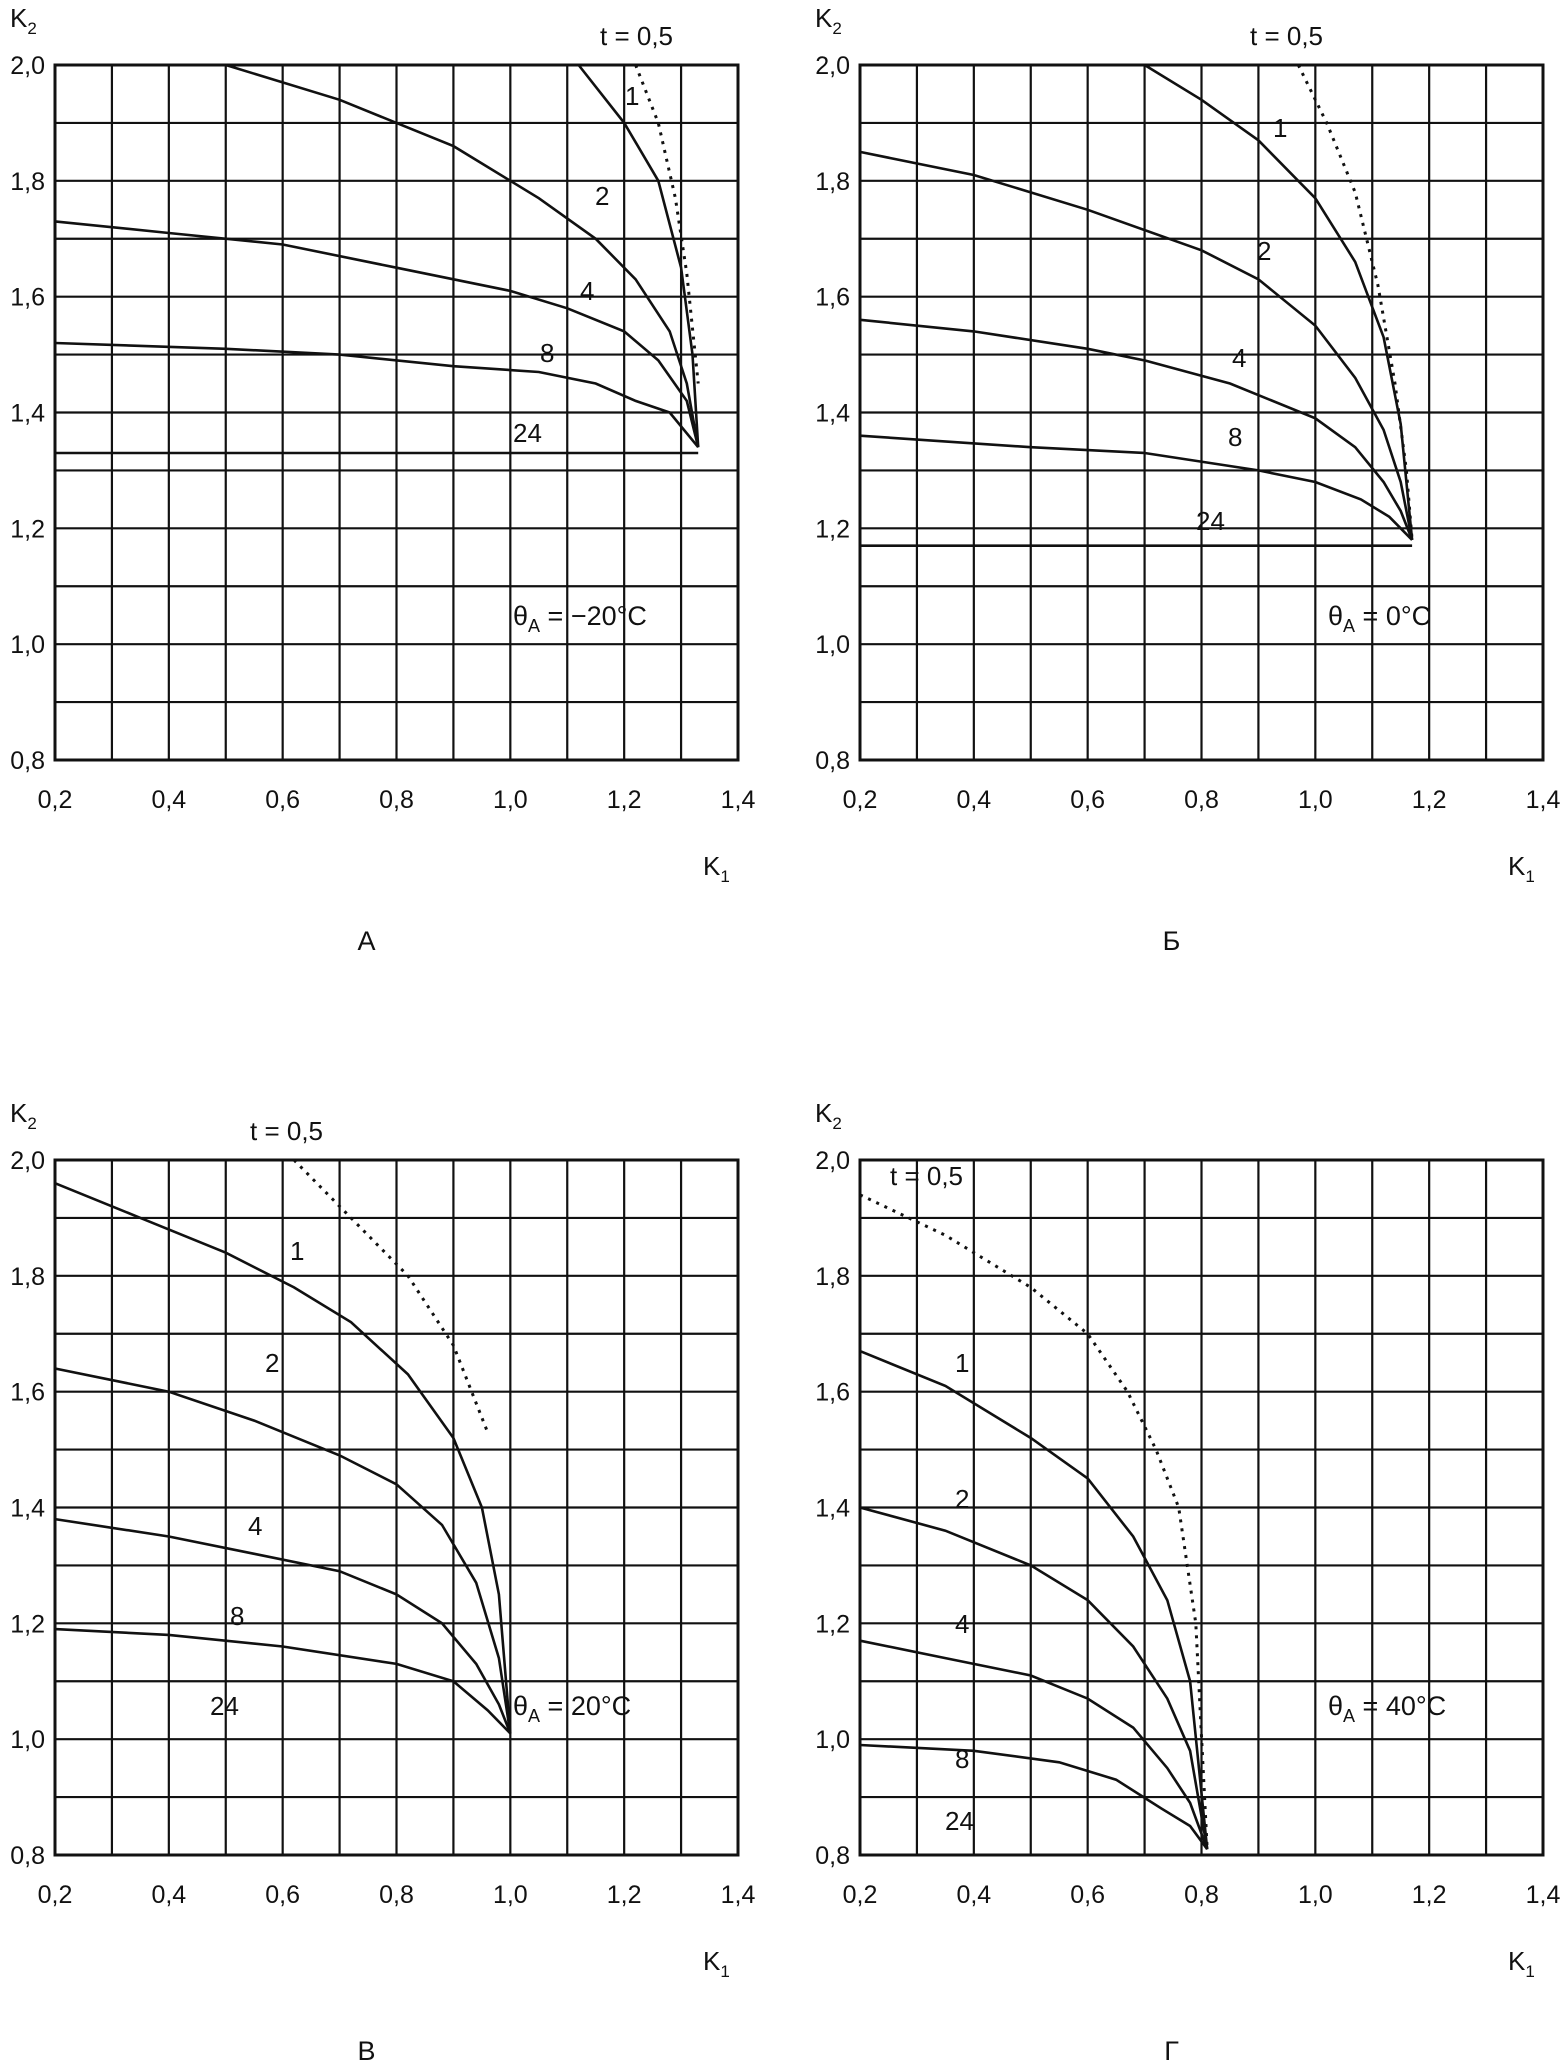 The image size is (1567, 2064). I want to click on panel-caption: В, so click(366, 2050).